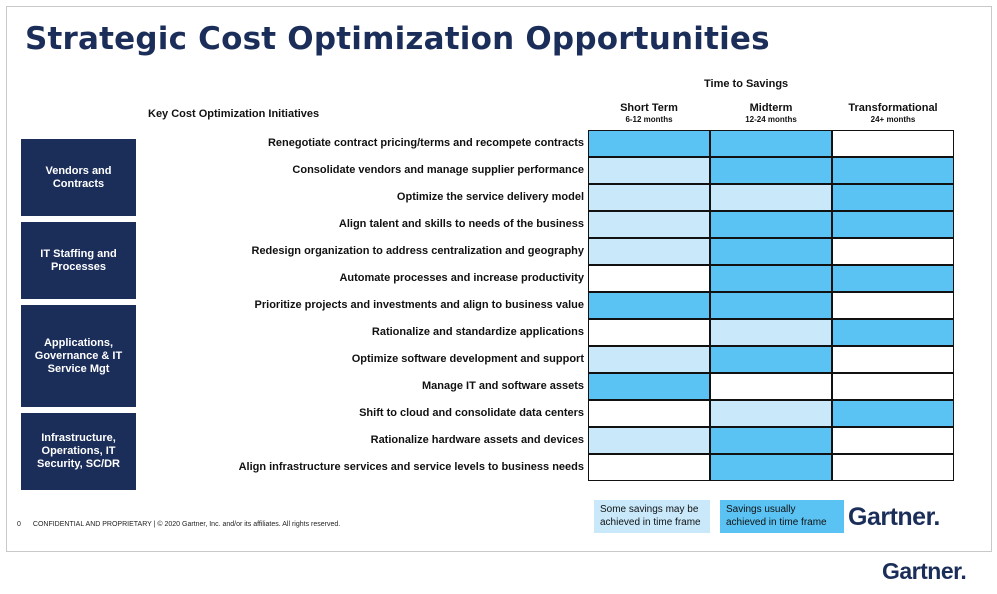  What do you see at coordinates (893, 108) in the screenshot?
I see `column-heading: Transformational` at bounding box center [893, 108].